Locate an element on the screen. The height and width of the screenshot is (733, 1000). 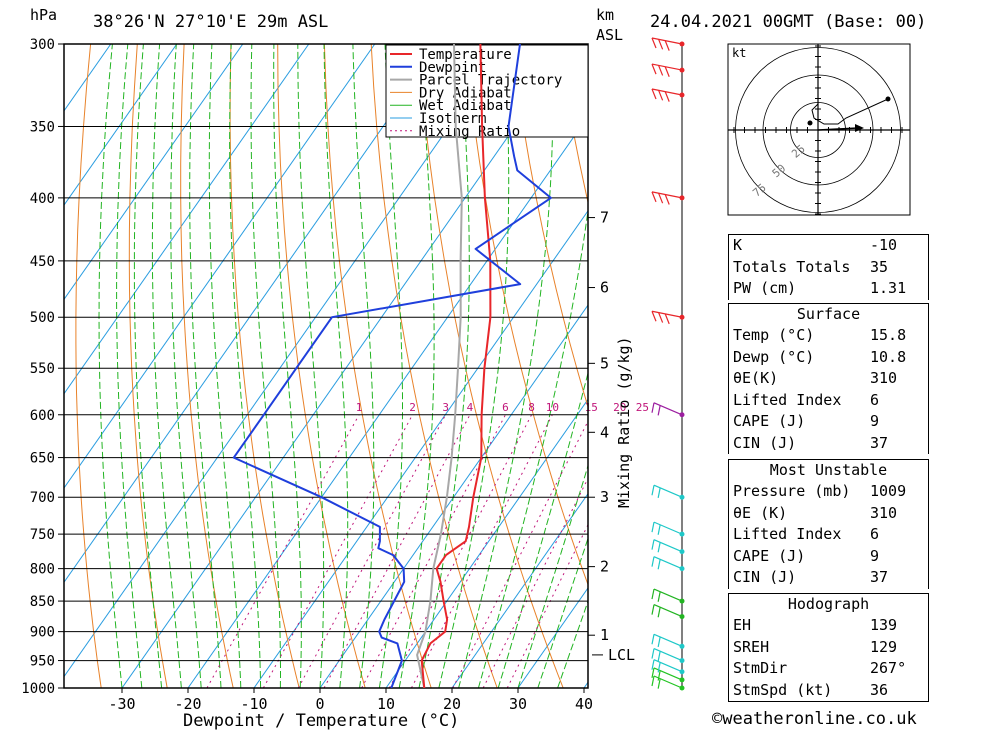
x-tick-label: -10 is located at coordinates (253, 704).